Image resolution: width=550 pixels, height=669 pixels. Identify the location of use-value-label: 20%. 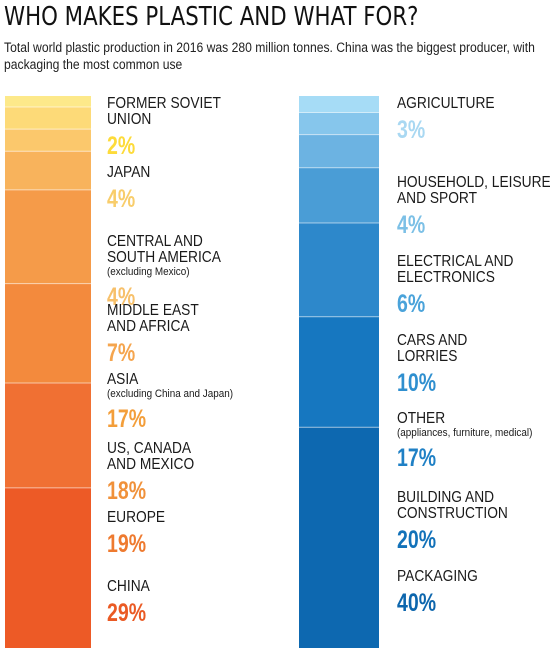
(417, 540).